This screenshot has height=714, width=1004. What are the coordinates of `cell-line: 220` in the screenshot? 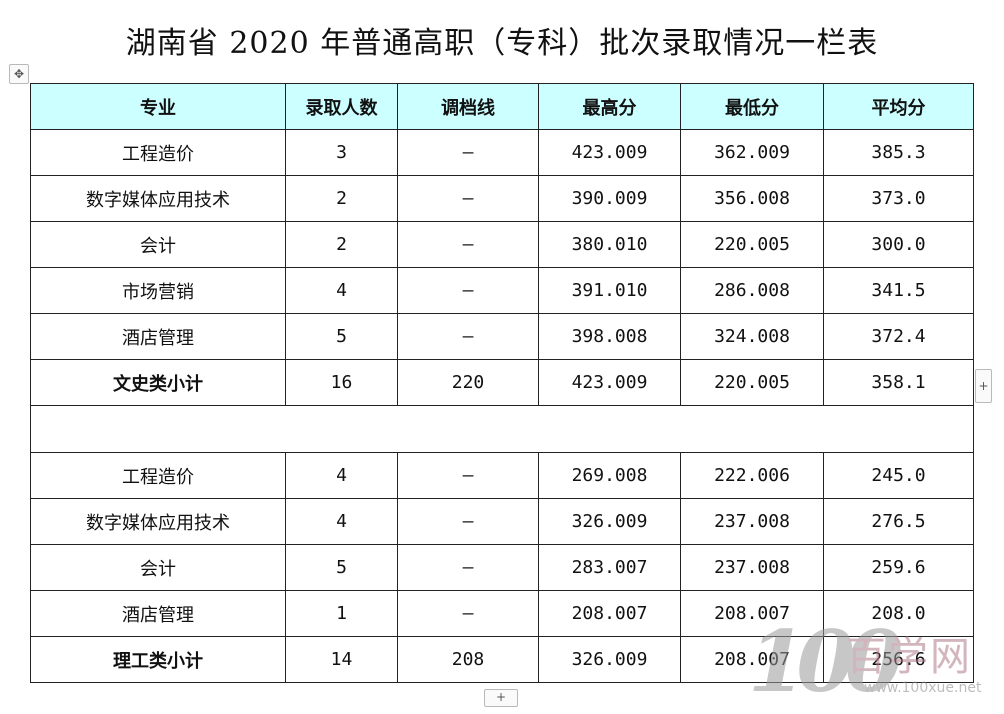 It's located at (468, 382).